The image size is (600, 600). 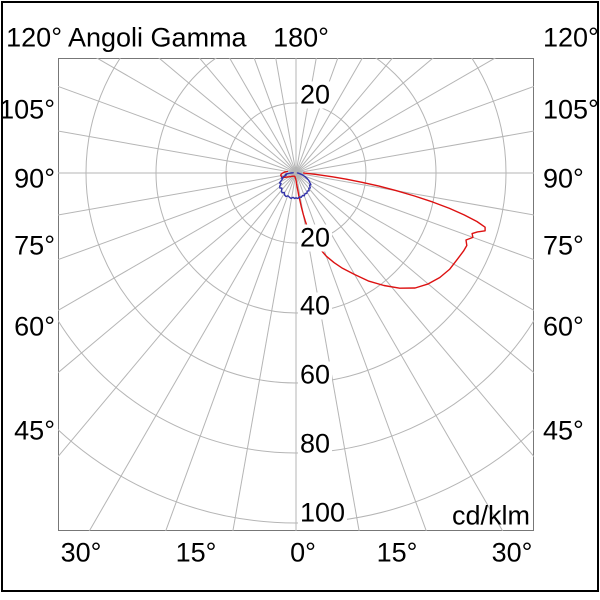 What do you see at coordinates (571, 109) in the screenshot?
I see `gamma-label-right-105: 105°` at bounding box center [571, 109].